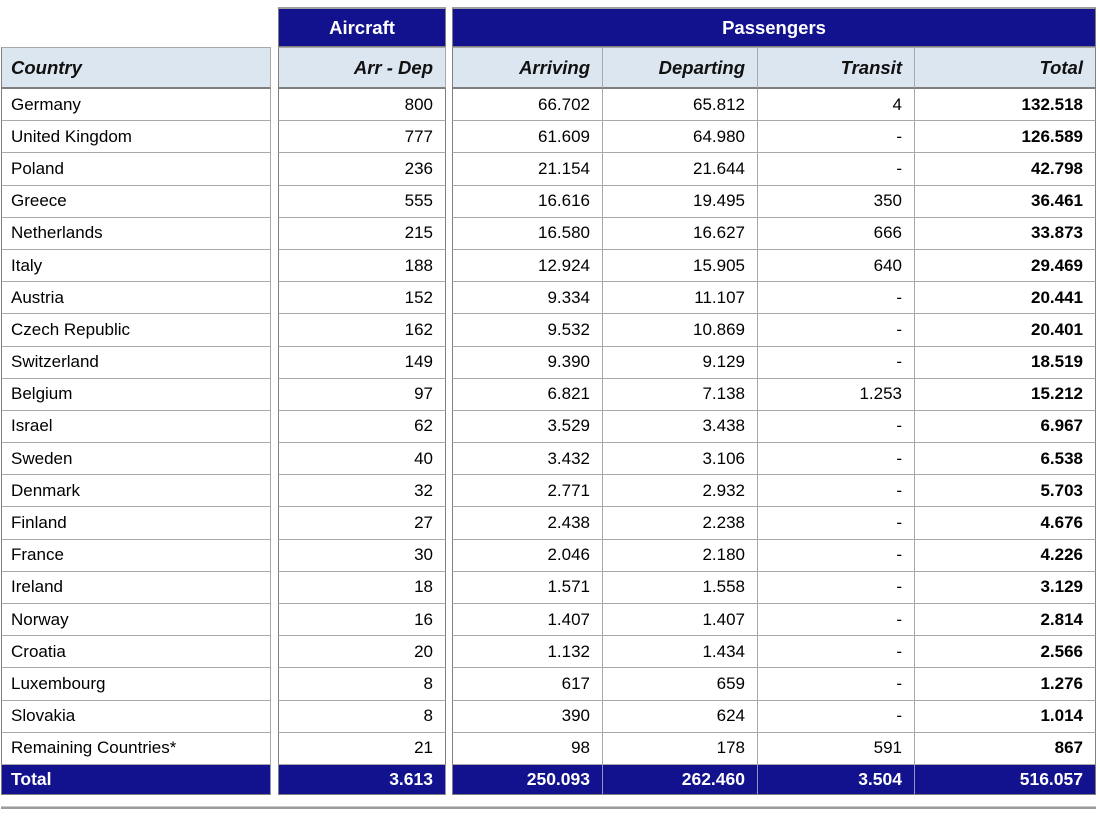  I want to click on row-total-cell: 15.212, so click(1005, 394).